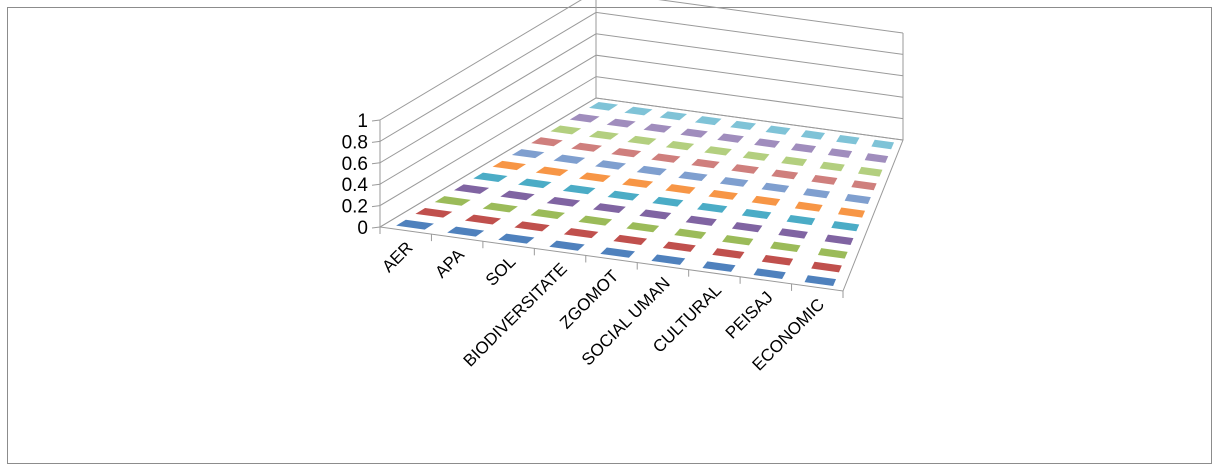  What do you see at coordinates (361, 175) in the screenshot?
I see `y-axis-ticks: 00.20.40.60.81` at bounding box center [361, 175].